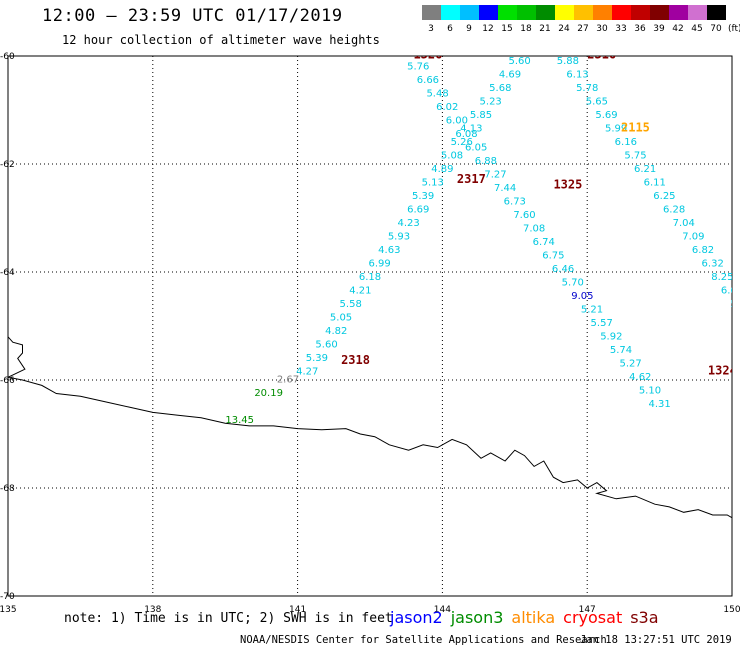  What do you see at coordinates (428, 80) in the screenshot?
I see `wave-height-value: 6.66` at bounding box center [428, 80].